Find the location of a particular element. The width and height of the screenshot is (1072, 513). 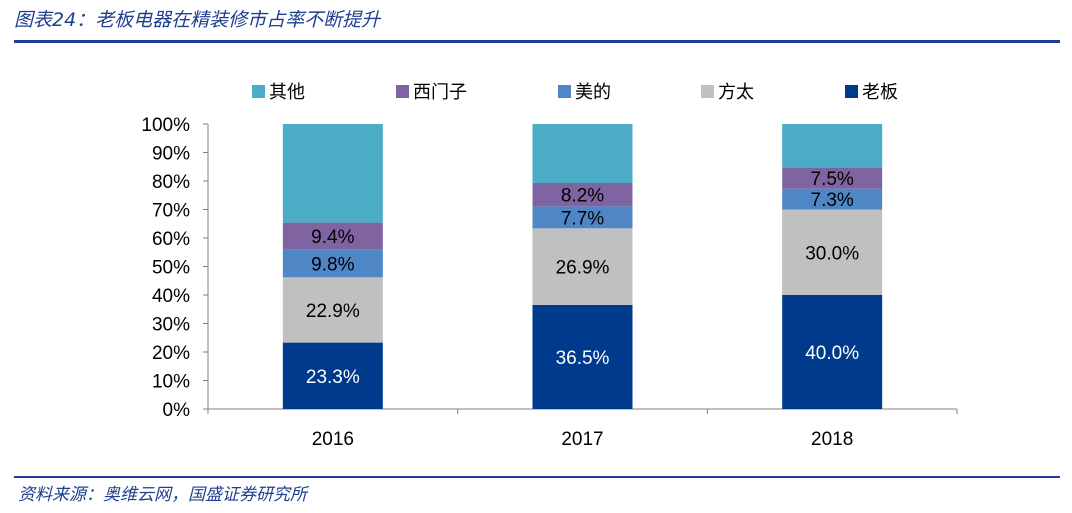

y-tick-label: 10% is located at coordinates (171, 382).